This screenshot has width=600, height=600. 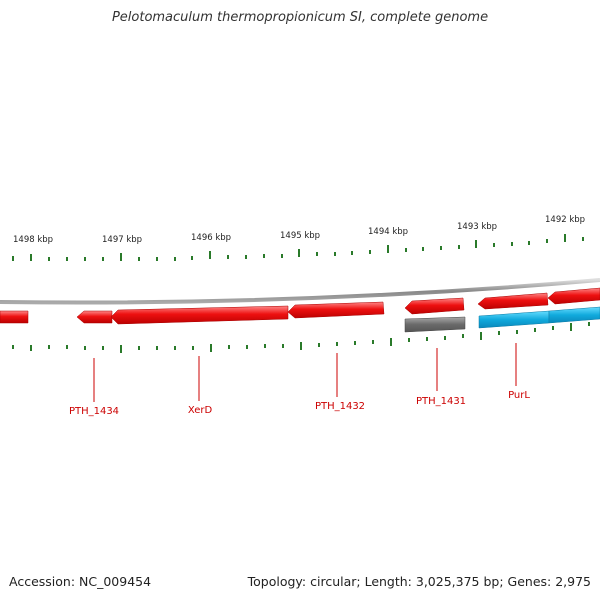 What do you see at coordinates (211, 238) in the screenshot?
I see `scale-label-1496: 1496 kbp` at bounding box center [211, 238].